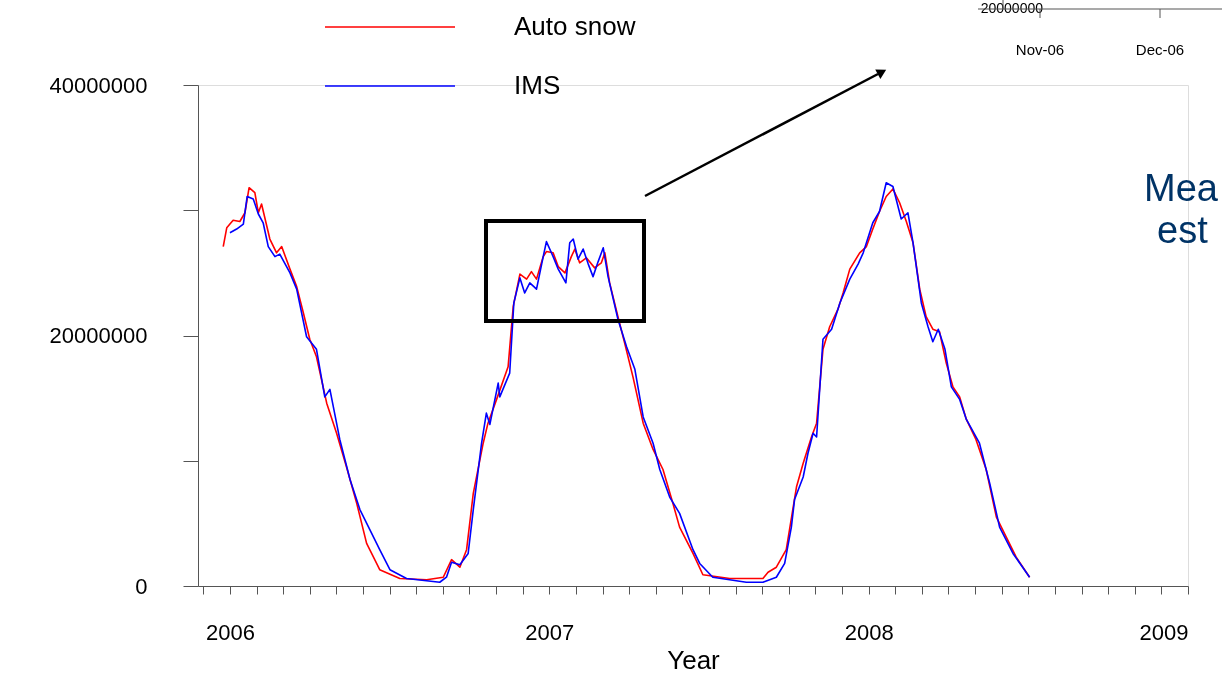 This screenshot has height=688, width=1222. Describe the element at coordinates (575, 26) in the screenshot. I see `legend-label: Auto snow` at that location.